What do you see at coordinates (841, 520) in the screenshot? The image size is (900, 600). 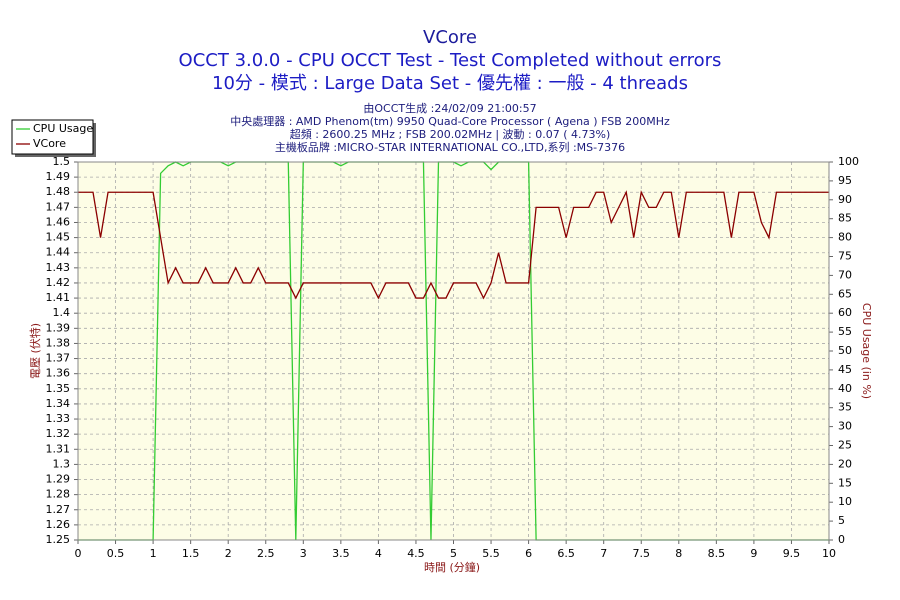 I see `y2-tick-label: 5` at bounding box center [841, 520].